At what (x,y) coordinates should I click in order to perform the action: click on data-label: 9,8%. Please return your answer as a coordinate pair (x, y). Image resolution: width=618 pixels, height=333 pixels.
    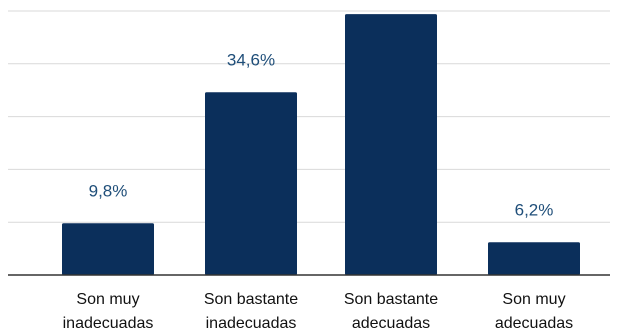
    Looking at the image, I should click on (108, 190).